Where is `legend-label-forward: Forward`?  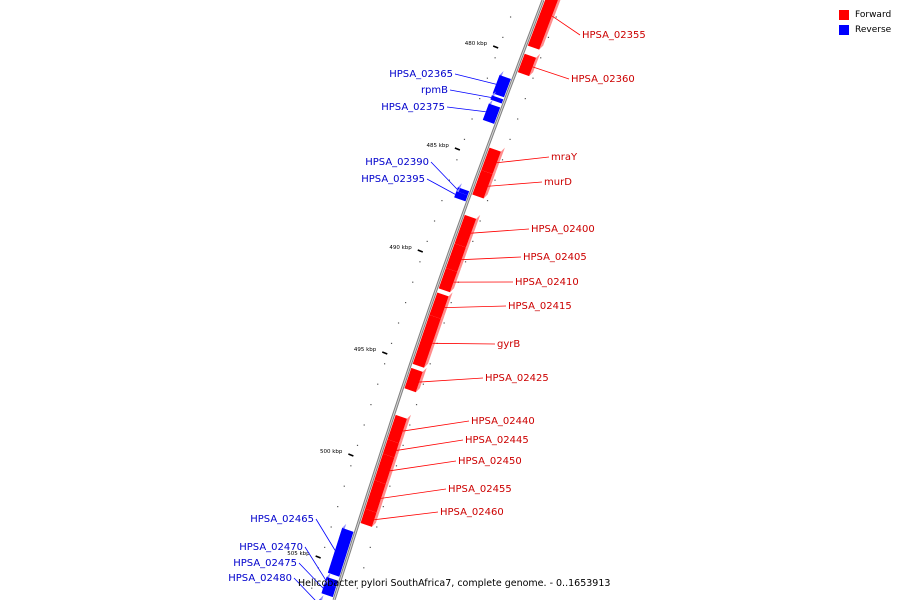
legend-label-forward: Forward is located at coordinates (873, 15).